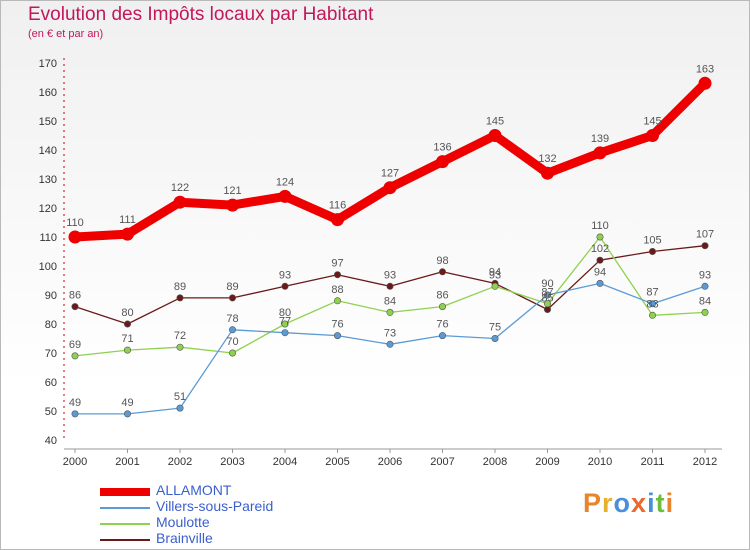 This screenshot has height=550, width=750. What do you see at coordinates (125, 524) in the screenshot?
I see `legend-swatch-moulotte` at bounding box center [125, 524].